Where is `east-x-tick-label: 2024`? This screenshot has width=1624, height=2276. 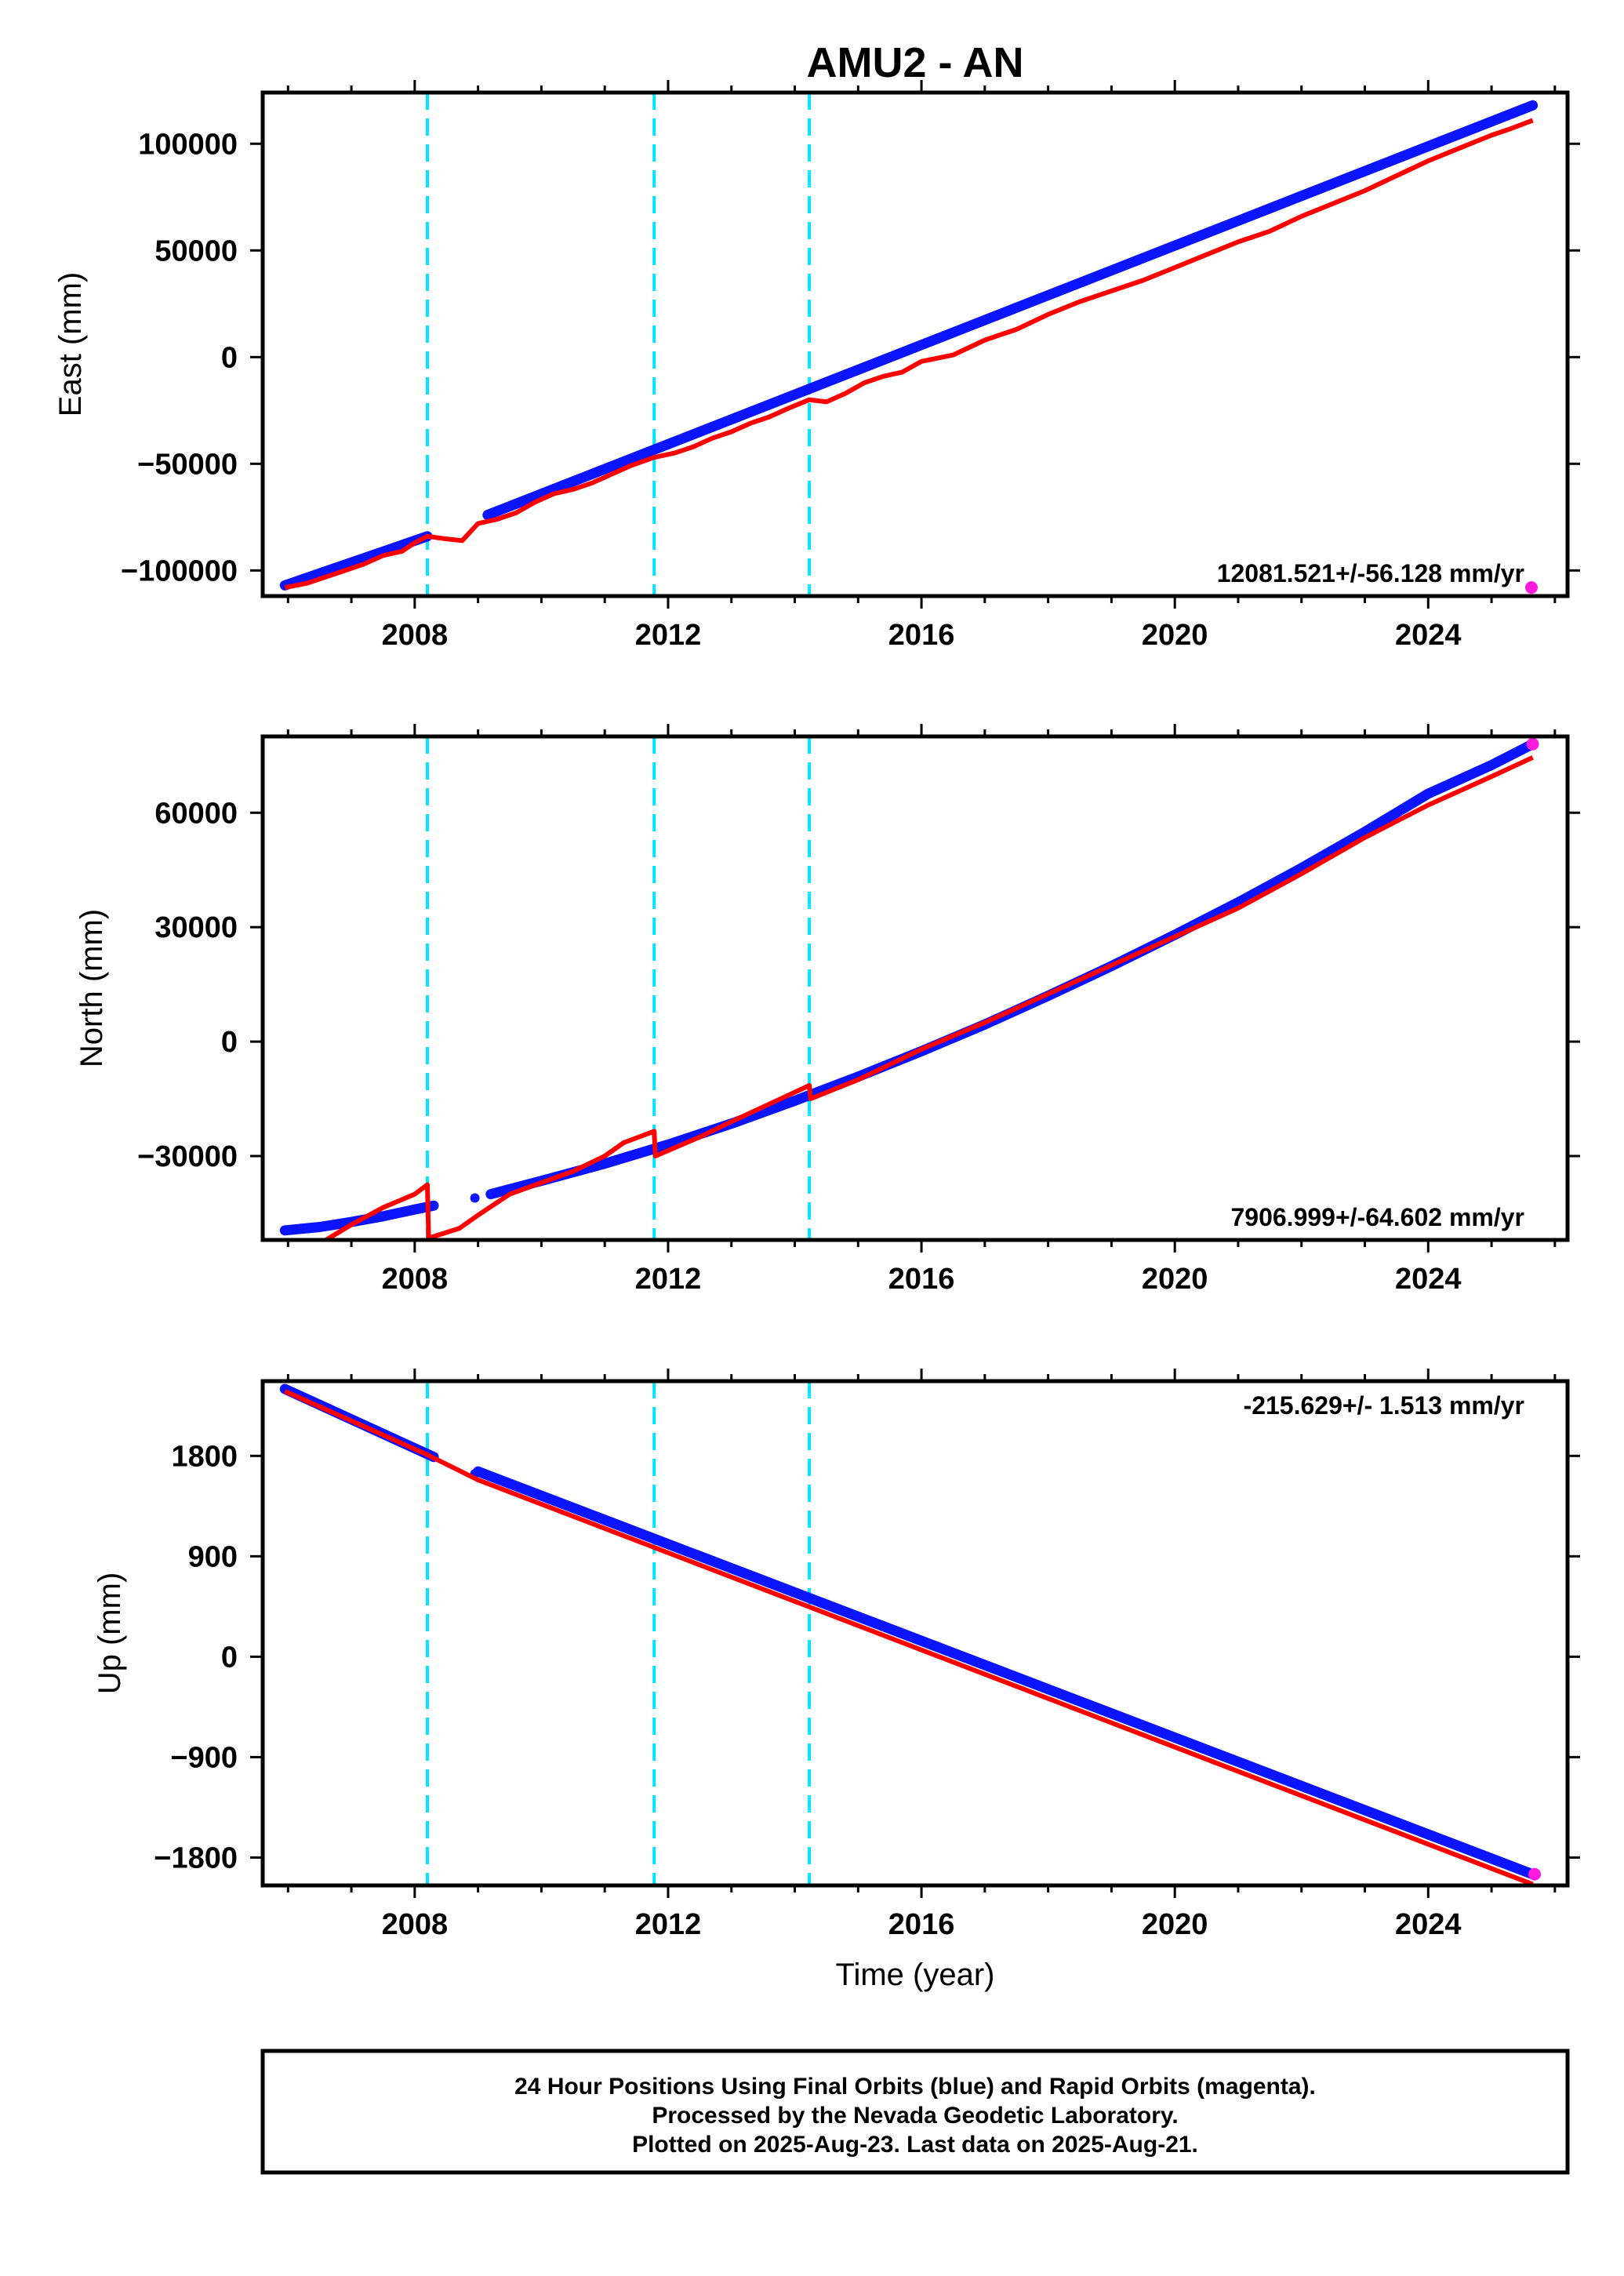 east-x-tick-label: 2024 is located at coordinates (1429, 635).